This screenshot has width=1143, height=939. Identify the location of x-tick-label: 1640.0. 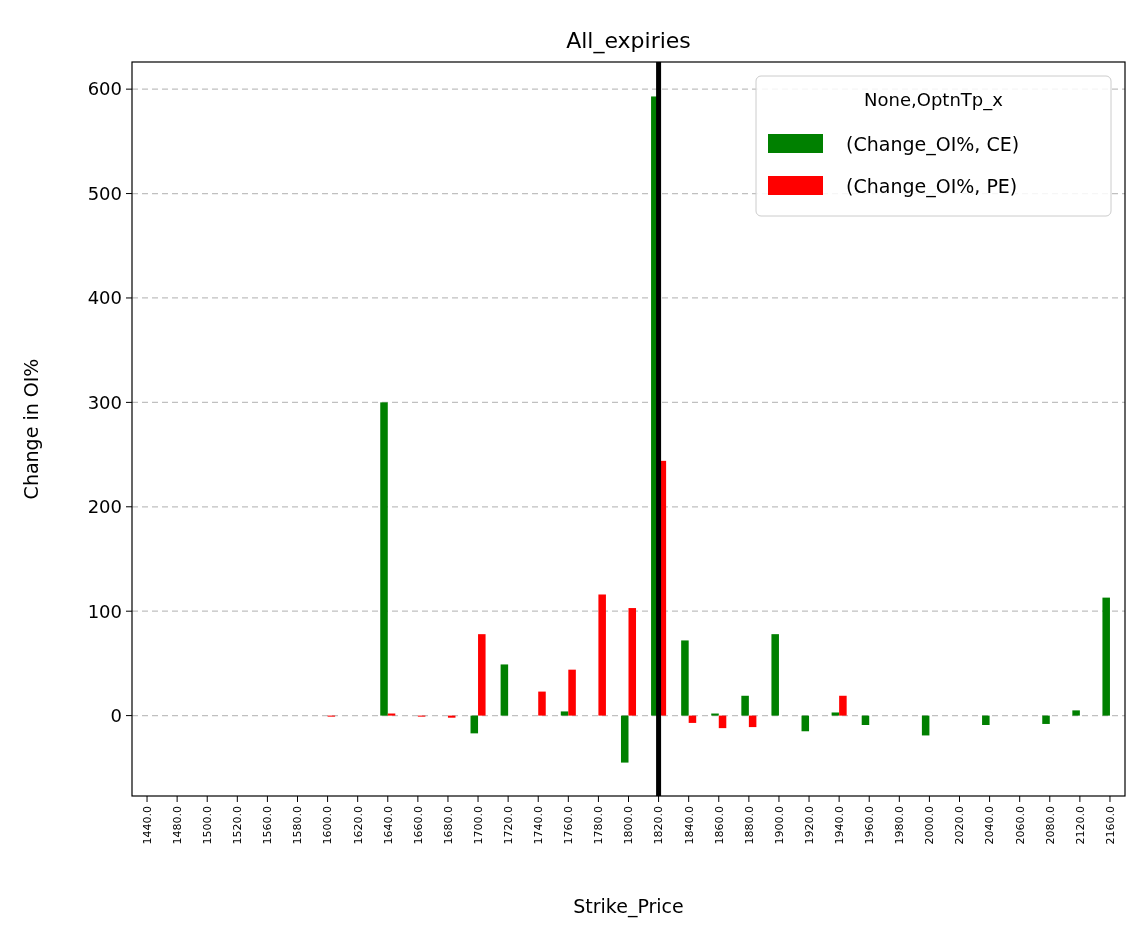
(388, 825).